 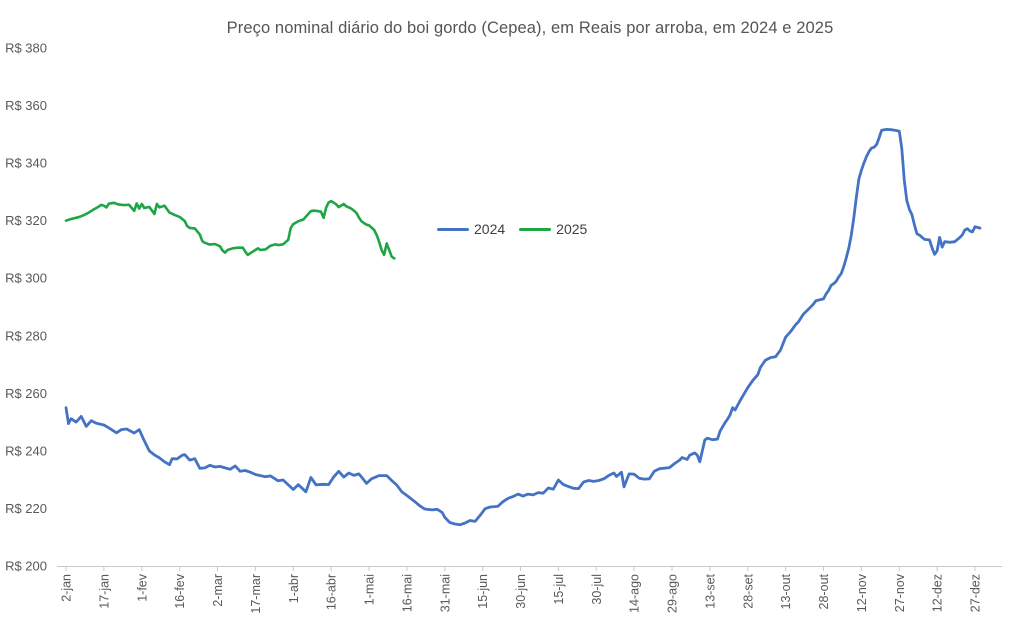 What do you see at coordinates (26, 278) in the screenshot?
I see `y-axis-tick-label: R$ 300` at bounding box center [26, 278].